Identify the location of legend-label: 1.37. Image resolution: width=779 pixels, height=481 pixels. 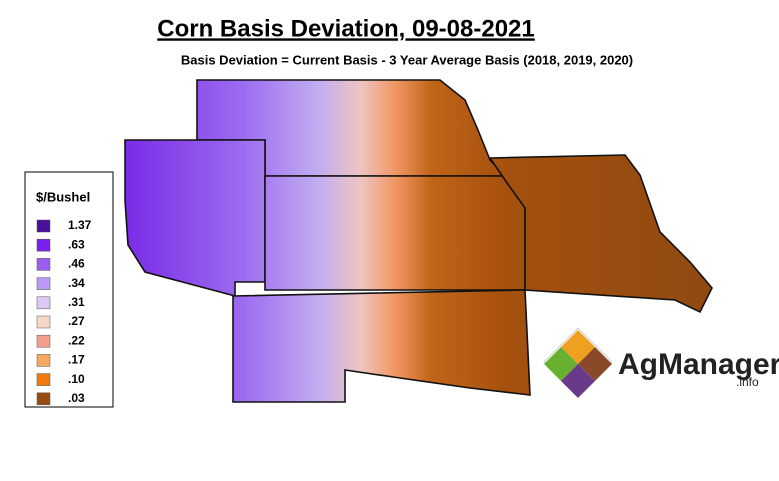
(80, 225).